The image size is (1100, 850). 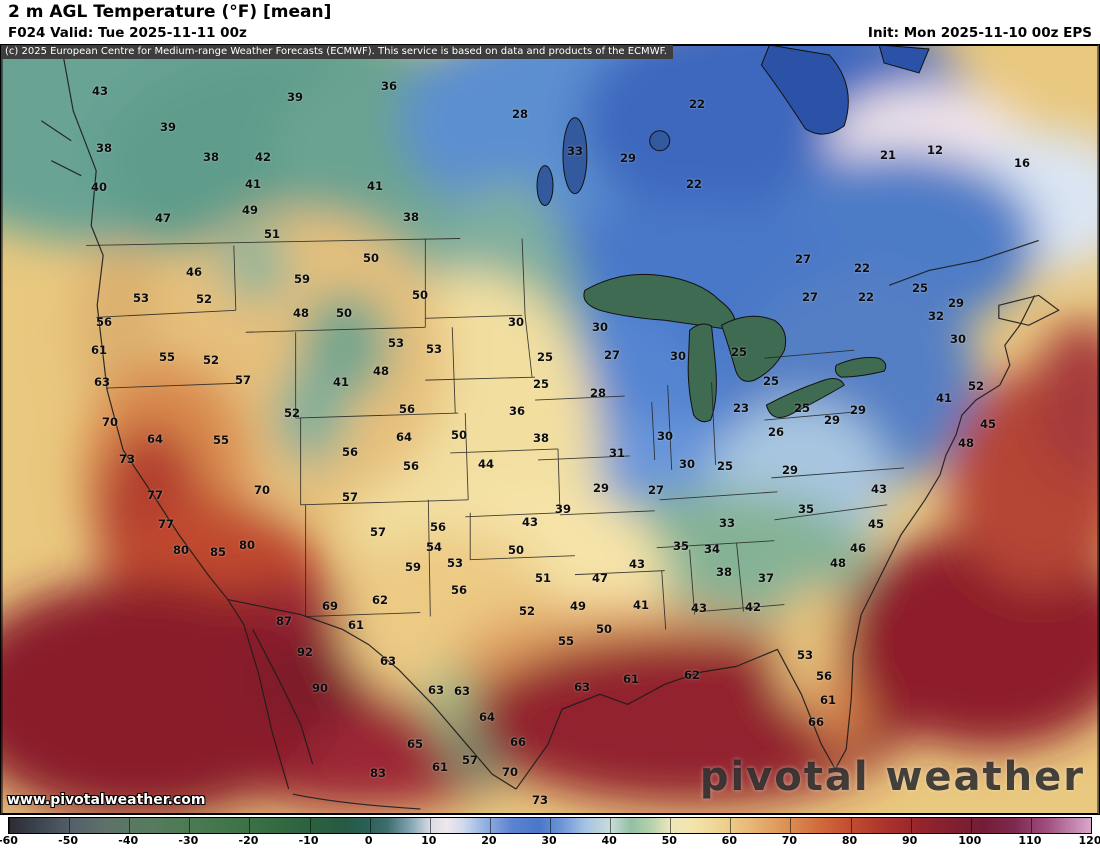 What do you see at coordinates (128, 840) in the screenshot?
I see `colorbar-tick-label: -40` at bounding box center [128, 840].